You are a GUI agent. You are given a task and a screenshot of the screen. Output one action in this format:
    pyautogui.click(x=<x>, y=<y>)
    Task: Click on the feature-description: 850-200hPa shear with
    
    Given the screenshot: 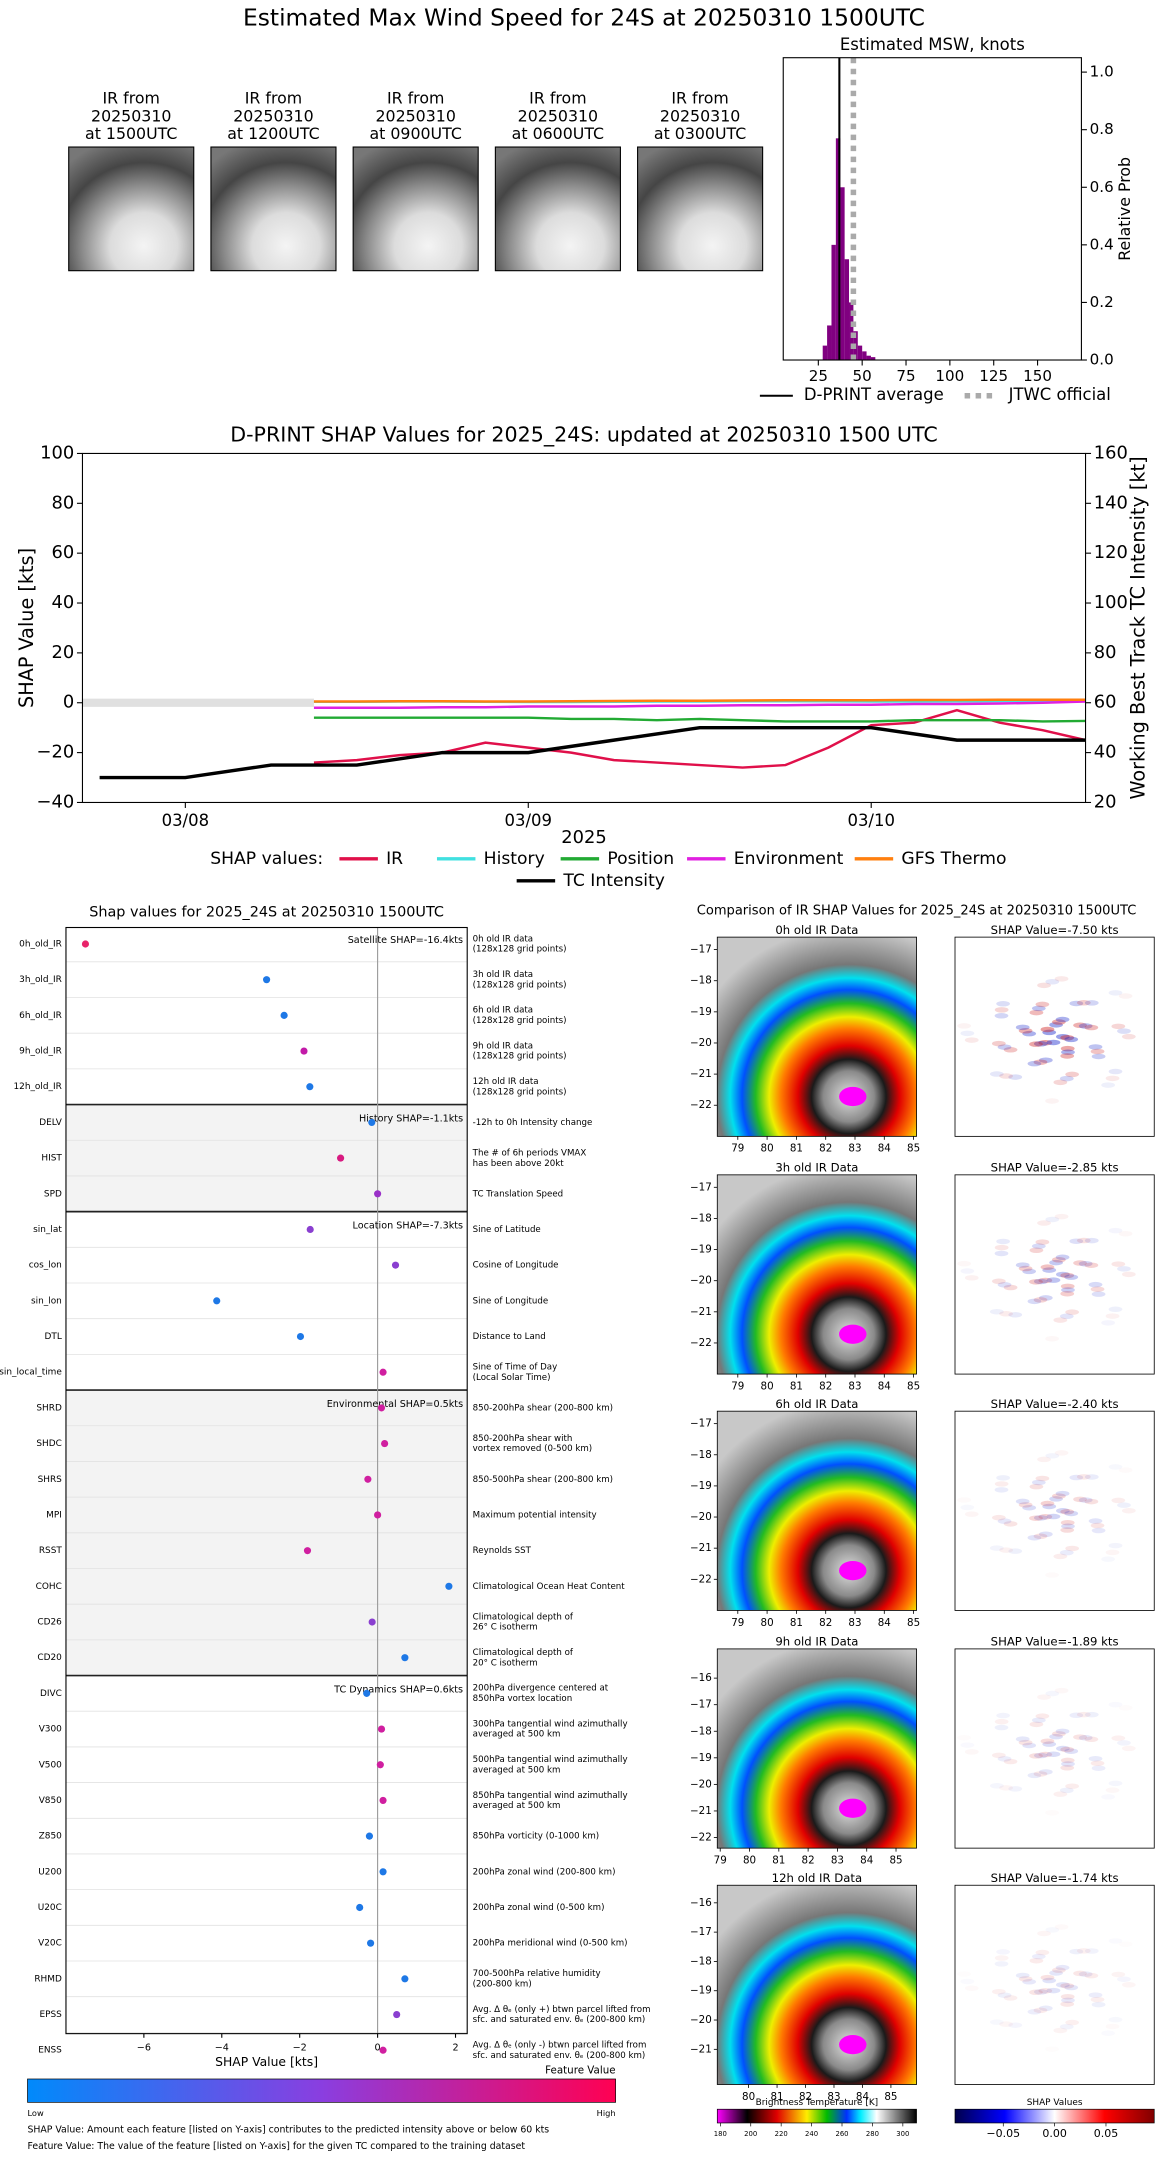 What is the action you would take?
    pyautogui.click(x=523, y=1439)
    